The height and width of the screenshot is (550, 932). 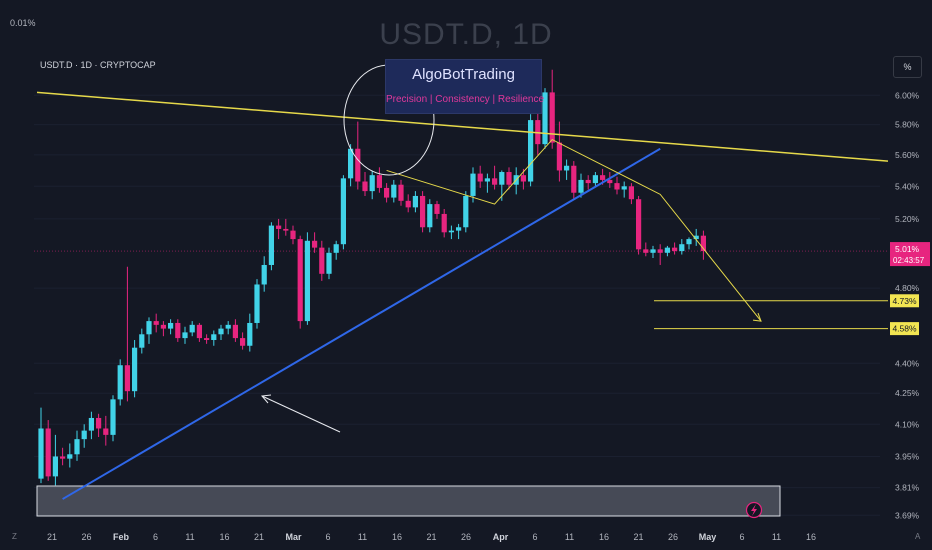 I want to click on y-tick-label: 5.20%, so click(x=907, y=219).